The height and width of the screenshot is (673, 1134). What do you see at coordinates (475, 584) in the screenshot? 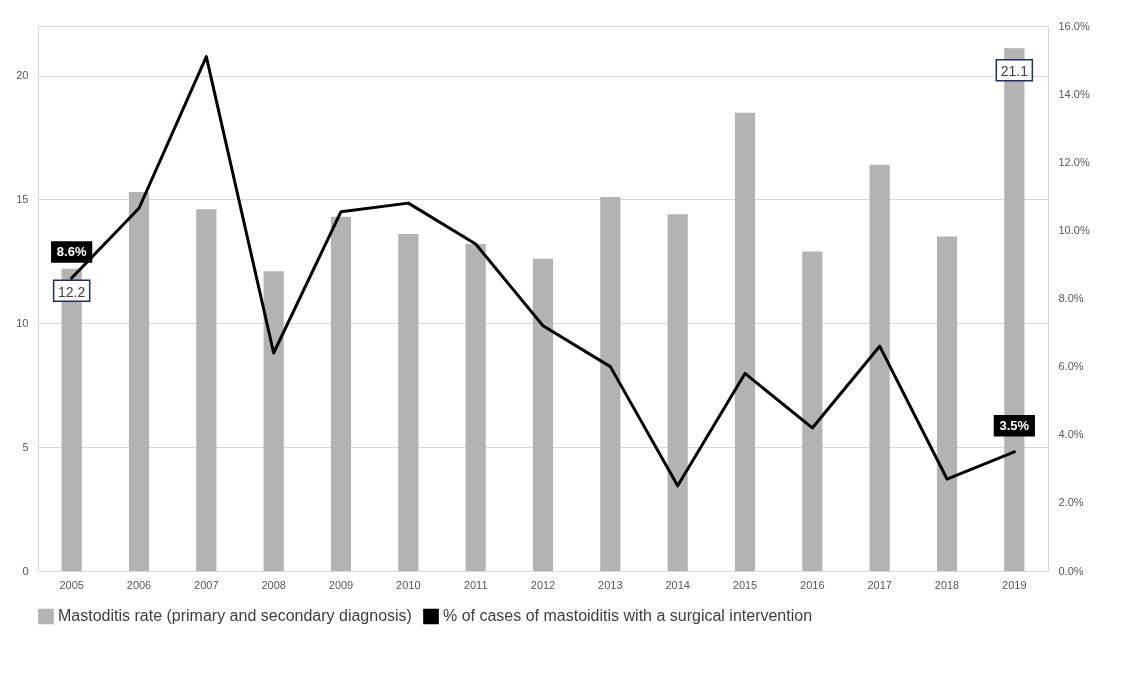
I see `x-tick-label: 2011` at bounding box center [475, 584].